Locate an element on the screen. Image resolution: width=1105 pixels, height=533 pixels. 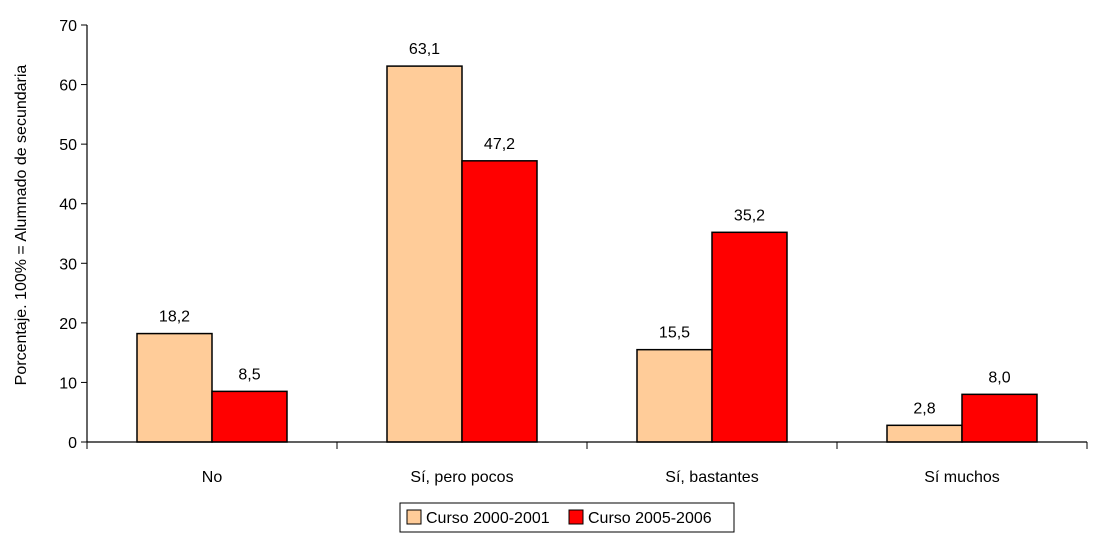
y-tick-label: 20 is located at coordinates (68, 324).